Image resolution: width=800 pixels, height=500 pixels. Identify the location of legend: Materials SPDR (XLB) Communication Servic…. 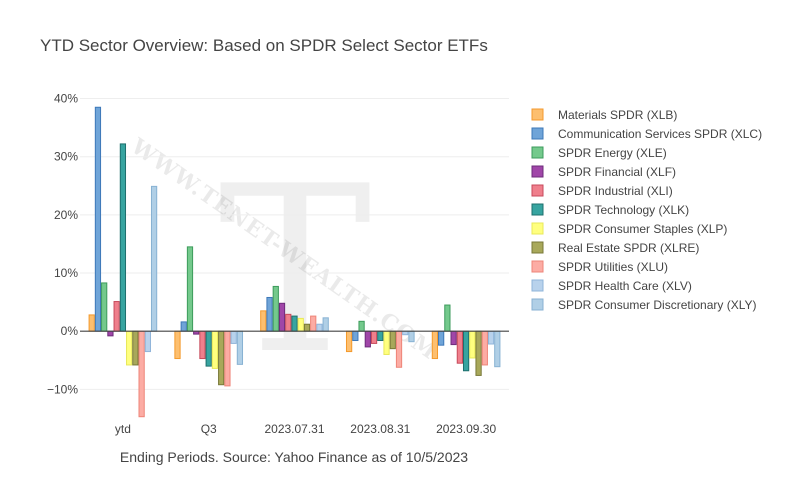
(646, 210).